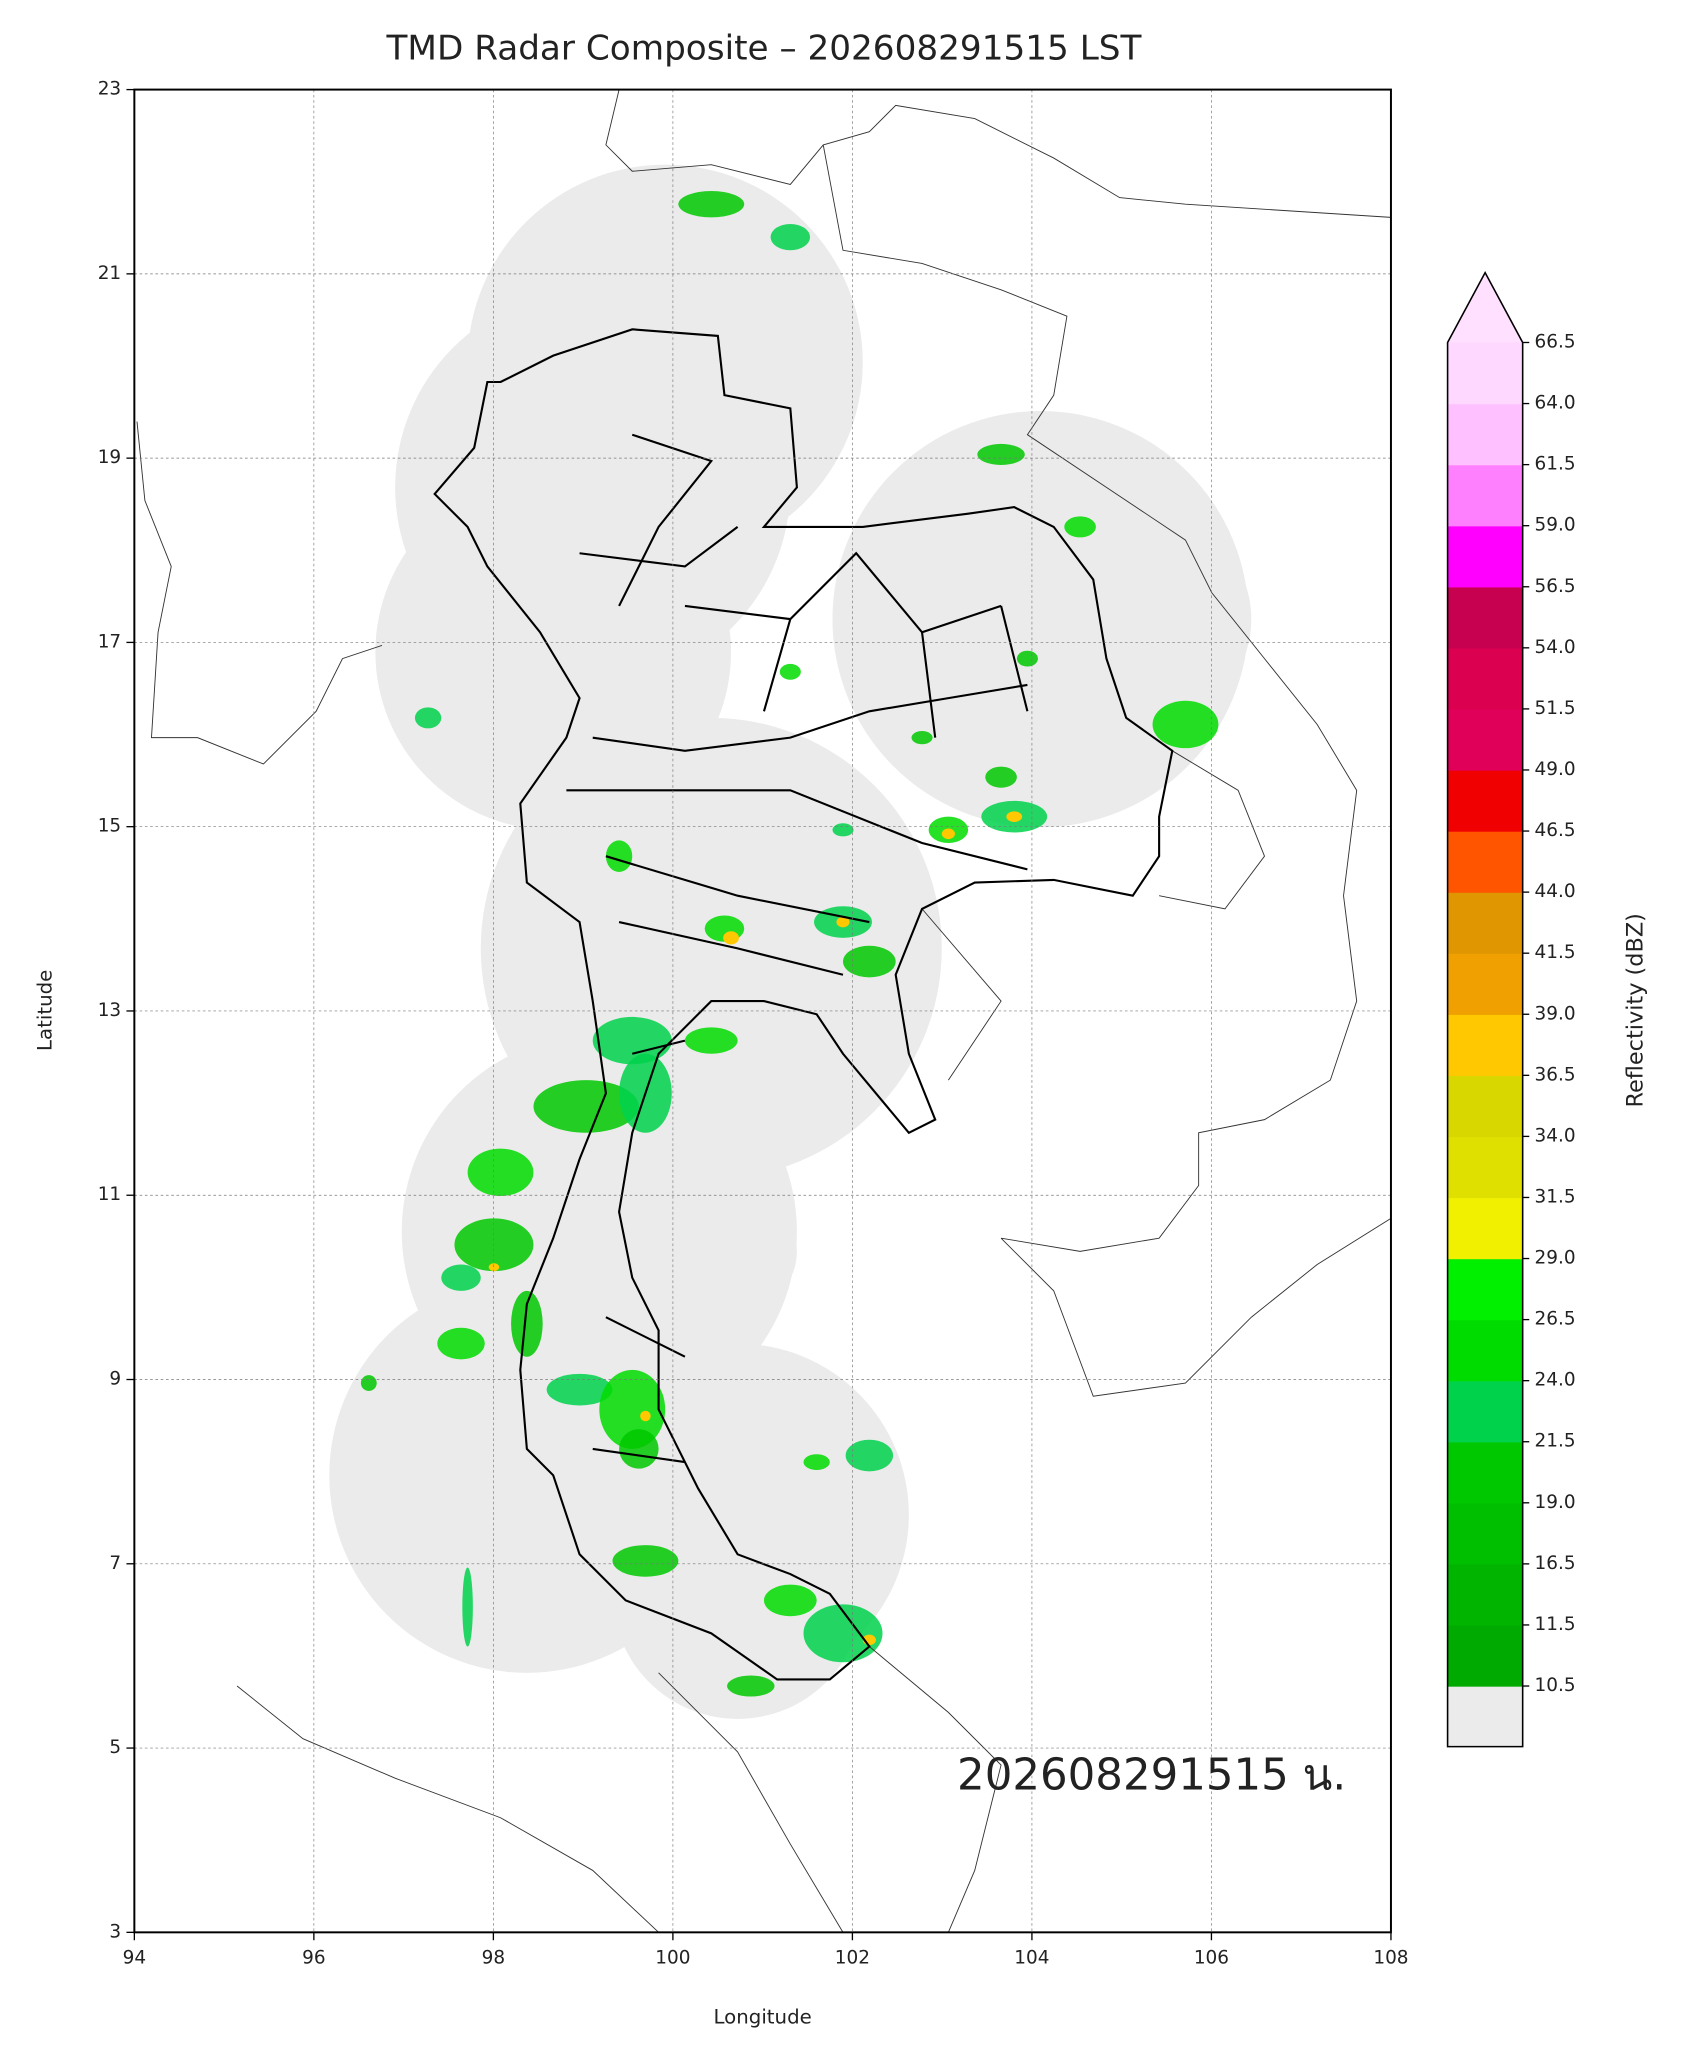 The height and width of the screenshot is (2070, 1686). I want to click on colorbar-tick-label: 21.5, so click(1555, 1441).